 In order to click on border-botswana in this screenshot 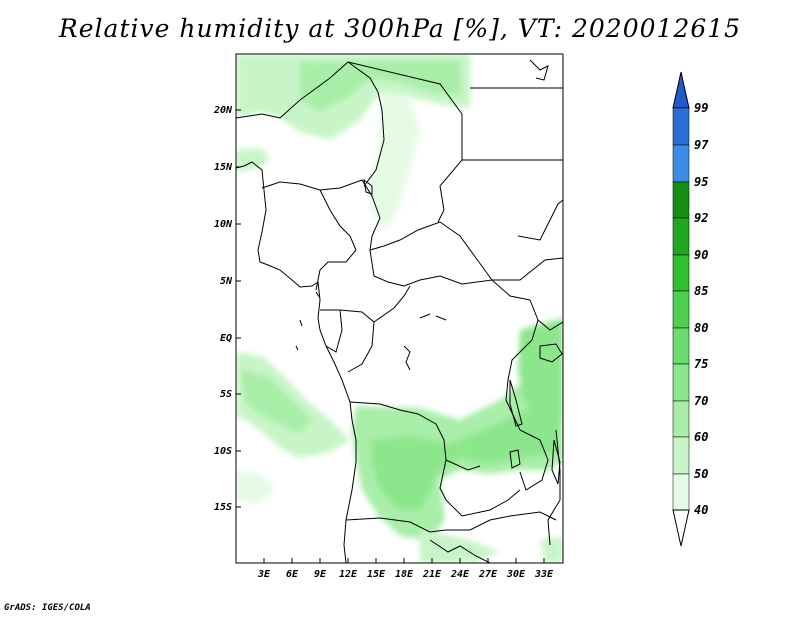, I will do `click(460, 551)`.